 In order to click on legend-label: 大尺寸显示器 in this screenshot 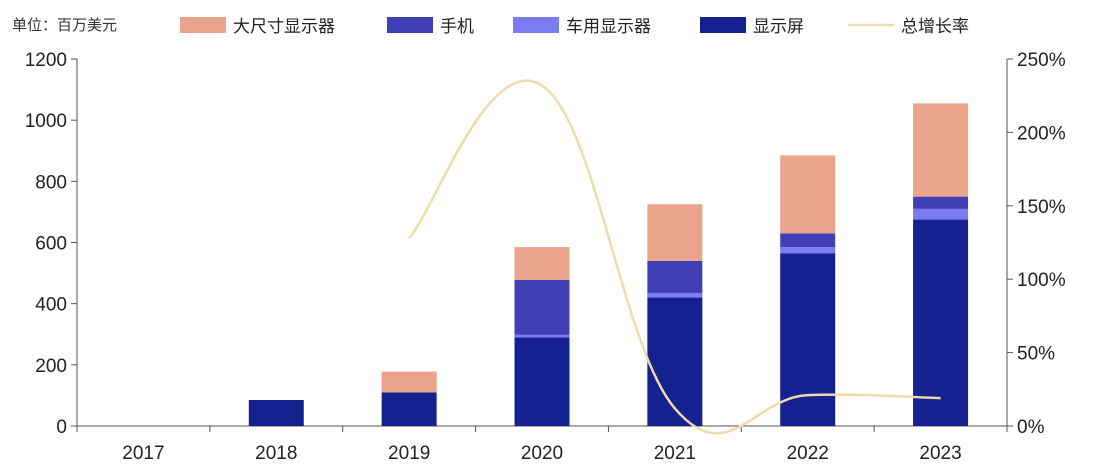, I will do `click(284, 27)`.